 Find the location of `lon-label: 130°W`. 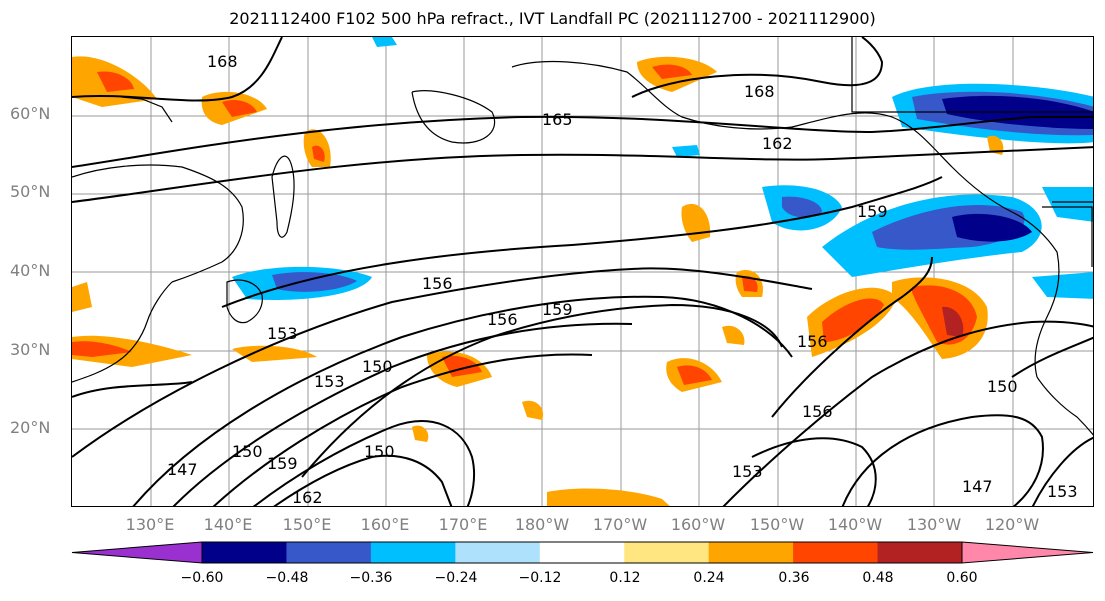

lon-label: 130°W is located at coordinates (934, 524).